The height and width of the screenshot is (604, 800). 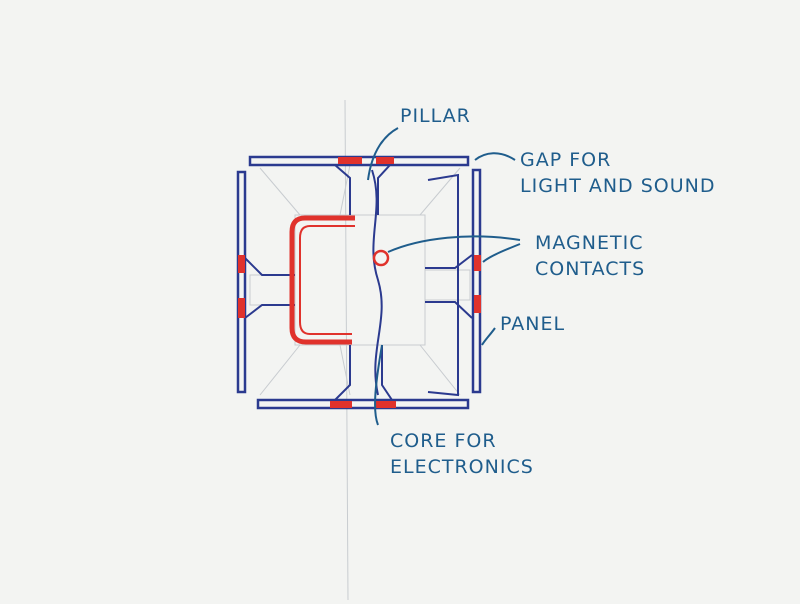 What do you see at coordinates (590, 269) in the screenshot?
I see `label-magnetic-line2: CONTACTS` at bounding box center [590, 269].